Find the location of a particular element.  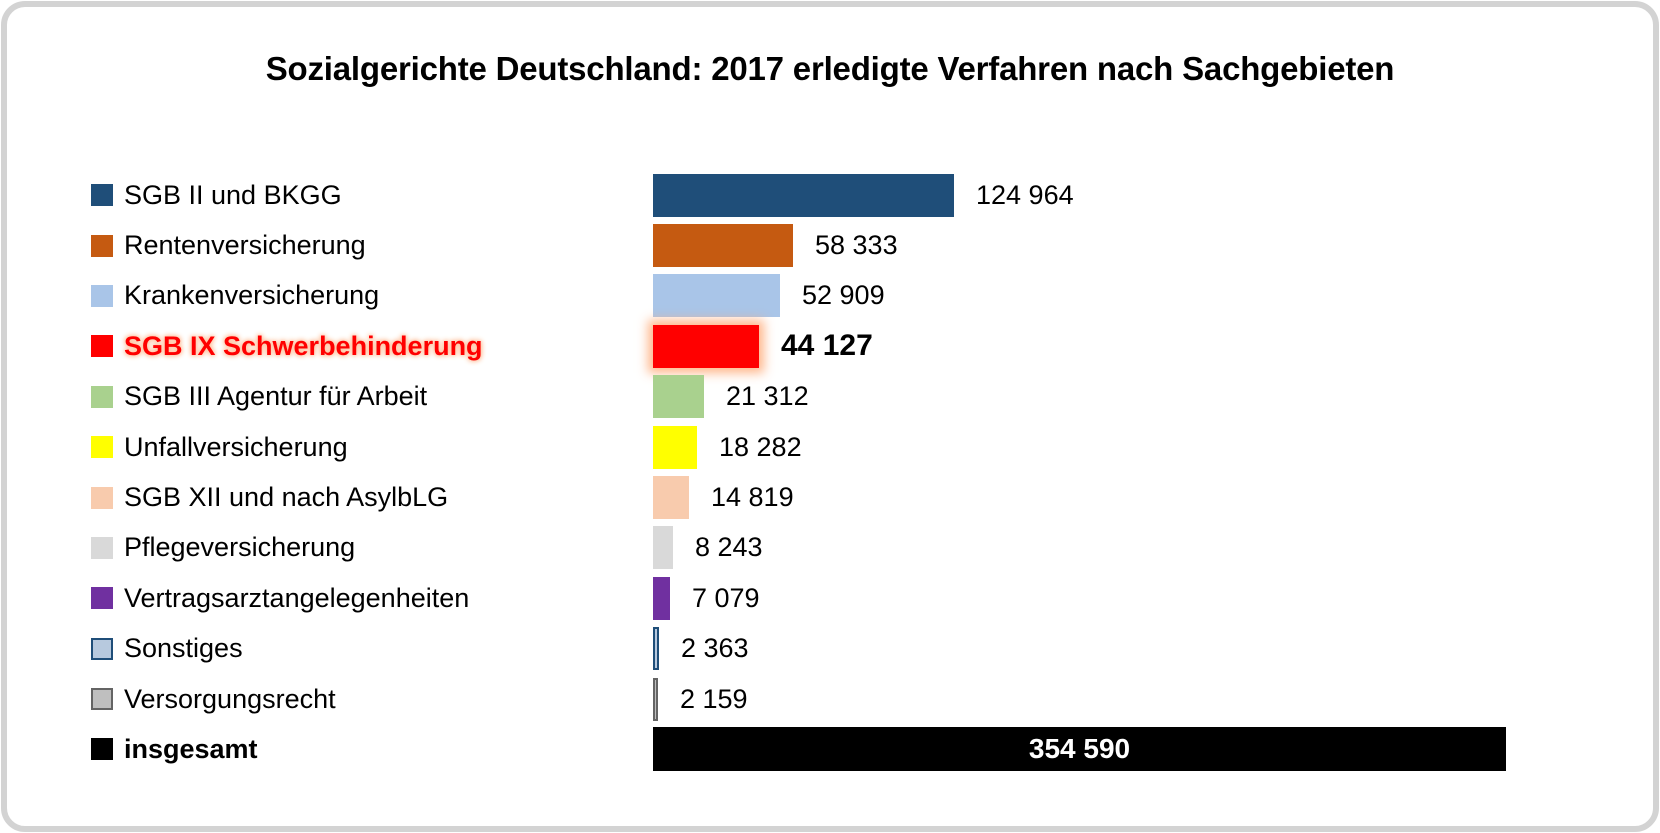

bar-value-label: 2 363 is located at coordinates (715, 648).